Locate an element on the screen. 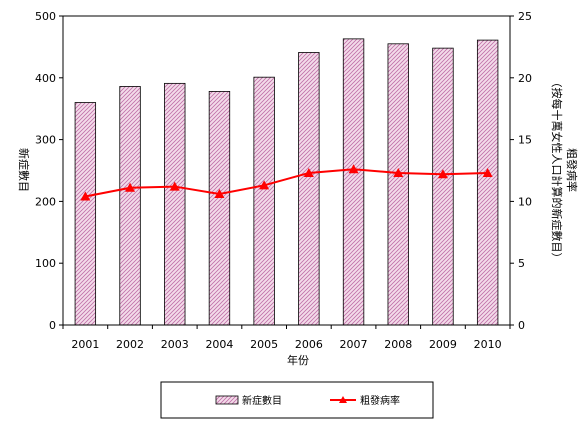 The image size is (587, 440). x-tick-label: 2008 is located at coordinates (398, 344).